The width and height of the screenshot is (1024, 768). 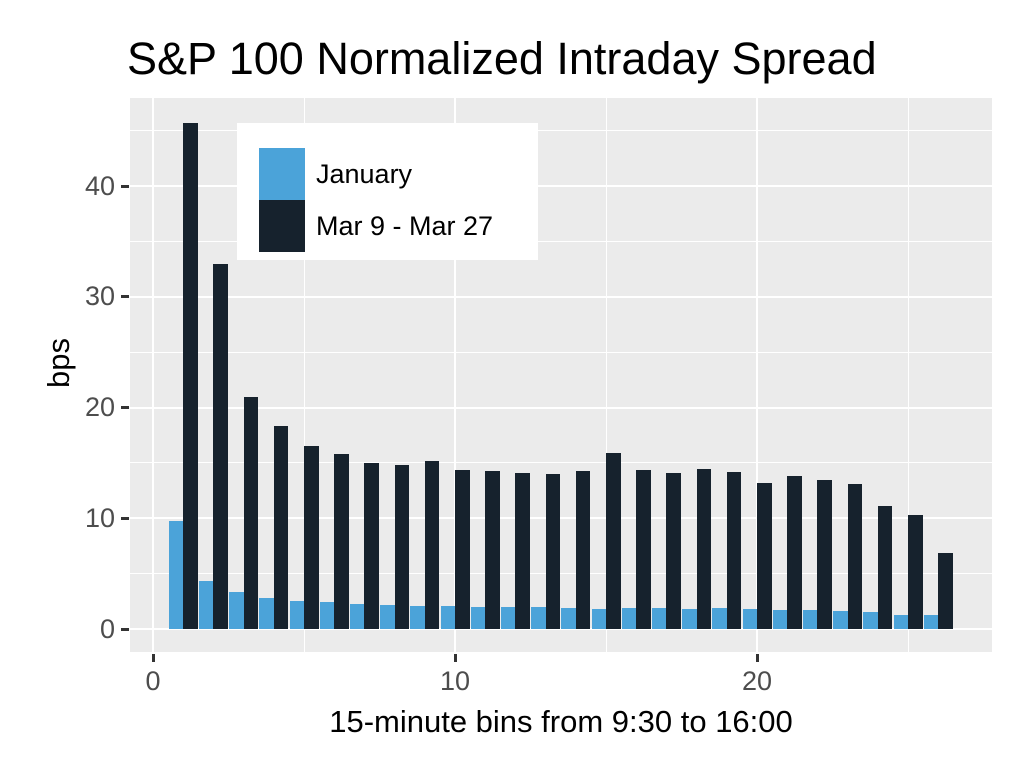 What do you see at coordinates (455, 681) in the screenshot?
I see `x-tick-label: 10` at bounding box center [455, 681].